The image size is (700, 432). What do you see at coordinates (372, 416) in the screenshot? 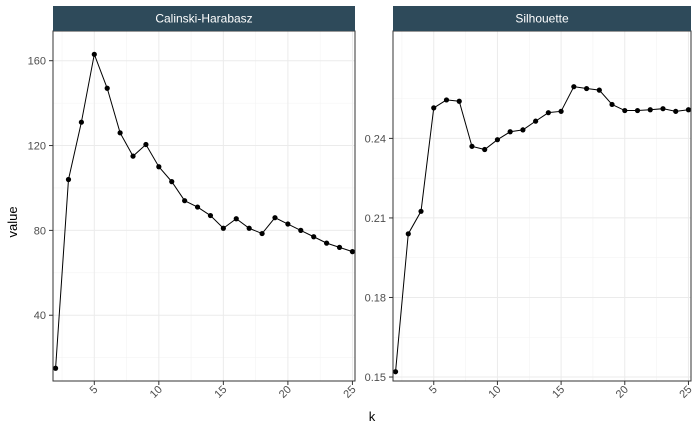
I see `x-axis-title: k` at bounding box center [372, 416].